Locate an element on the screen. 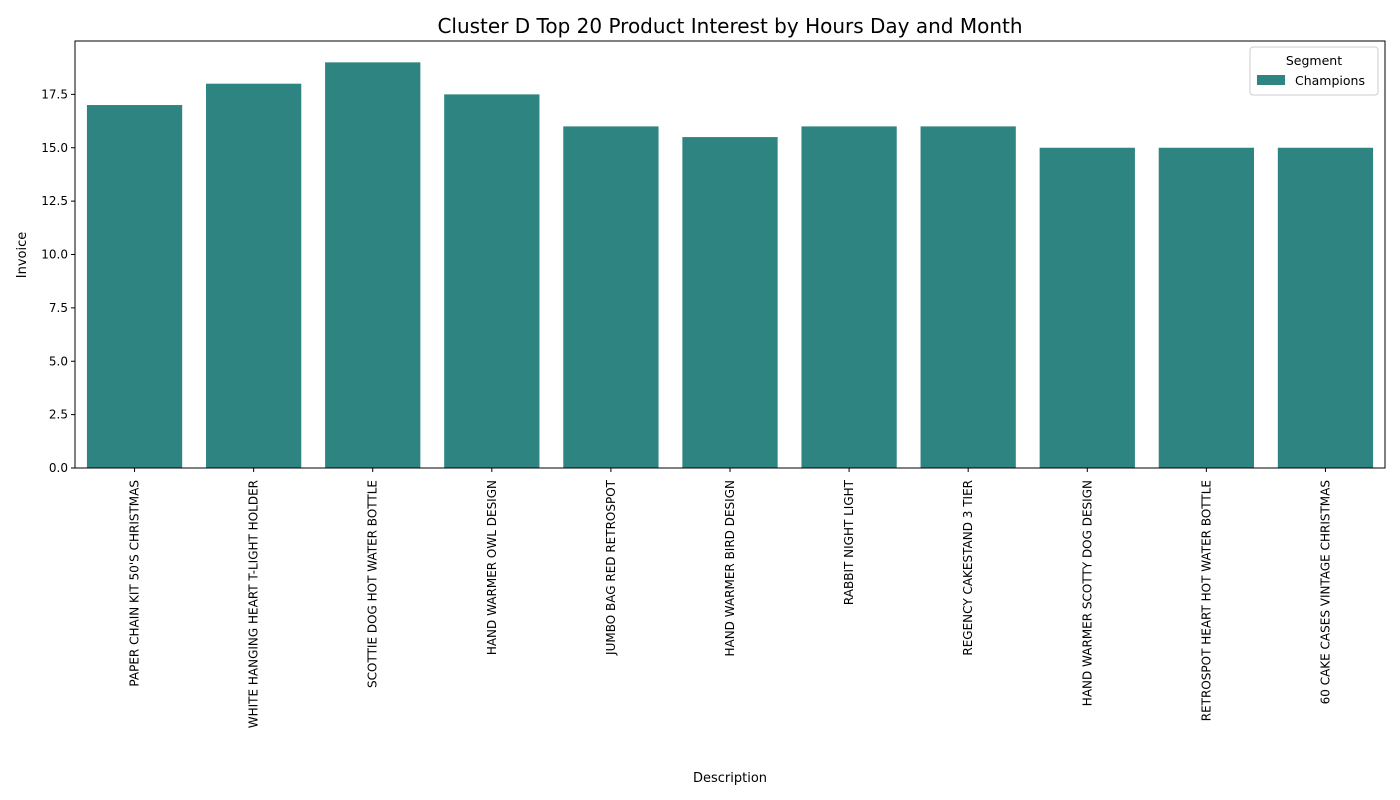  y-axis-label: Invoice is located at coordinates (22, 255).